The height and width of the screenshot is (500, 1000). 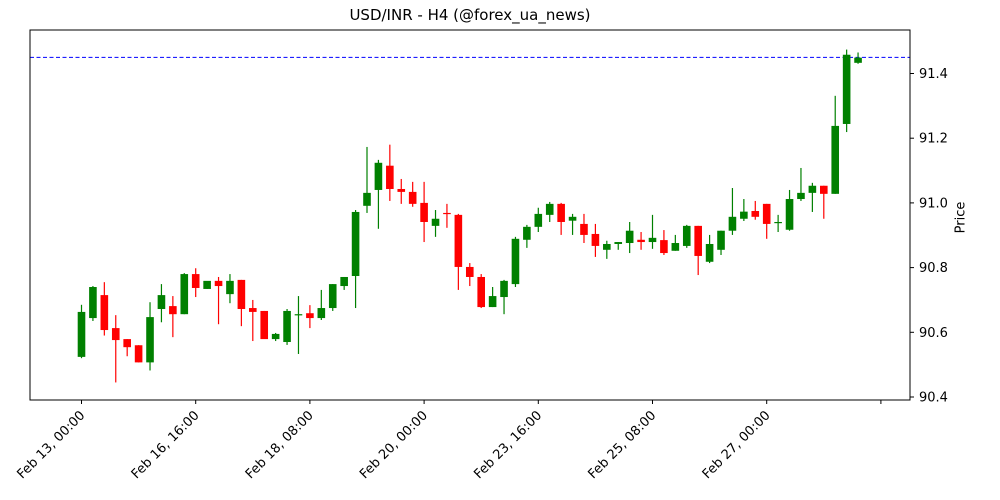 What do you see at coordinates (737, 445) in the screenshot?
I see `x-tick-label: Feb 27, 00:00` at bounding box center [737, 445].